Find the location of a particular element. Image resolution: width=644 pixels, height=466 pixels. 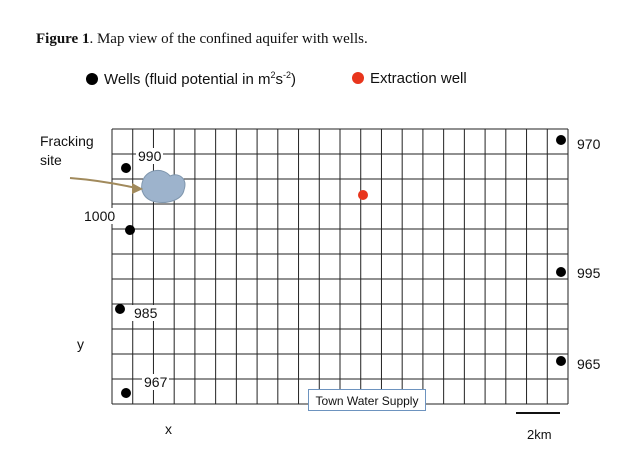

y-axis-label: y is located at coordinates (80, 344).